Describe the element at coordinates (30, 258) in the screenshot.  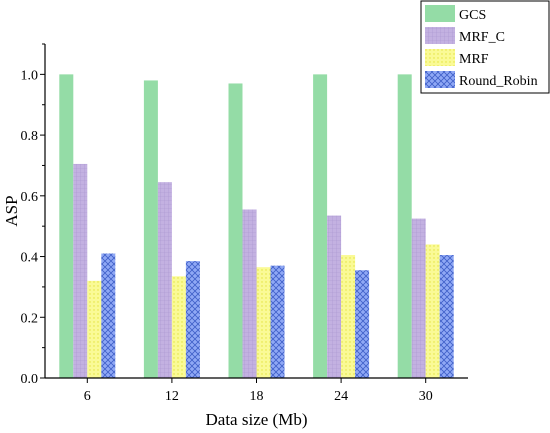
I see `y-tick-label: 0.4` at that location.